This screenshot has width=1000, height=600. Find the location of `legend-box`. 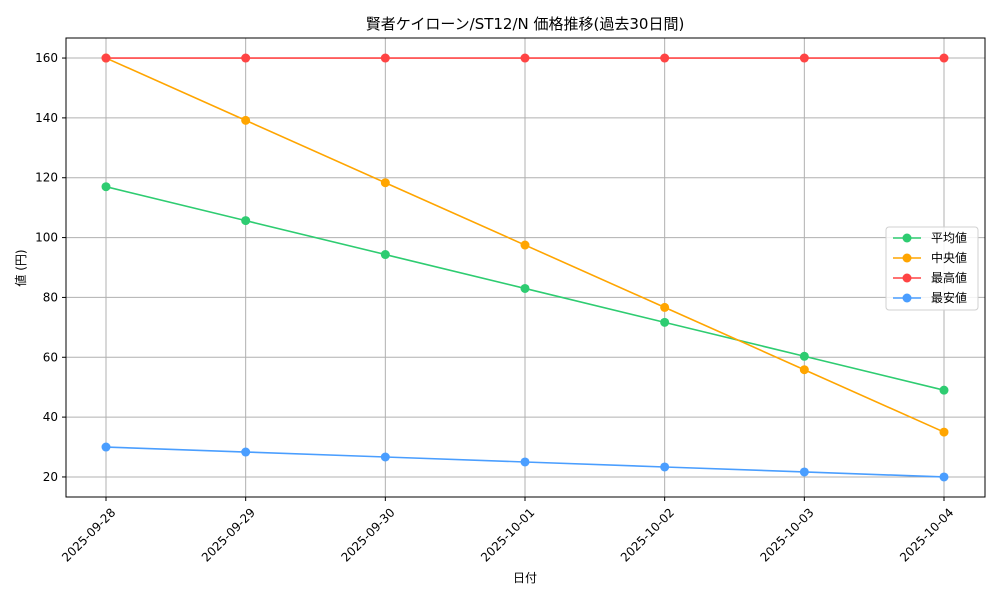

legend-box is located at coordinates (932, 268).